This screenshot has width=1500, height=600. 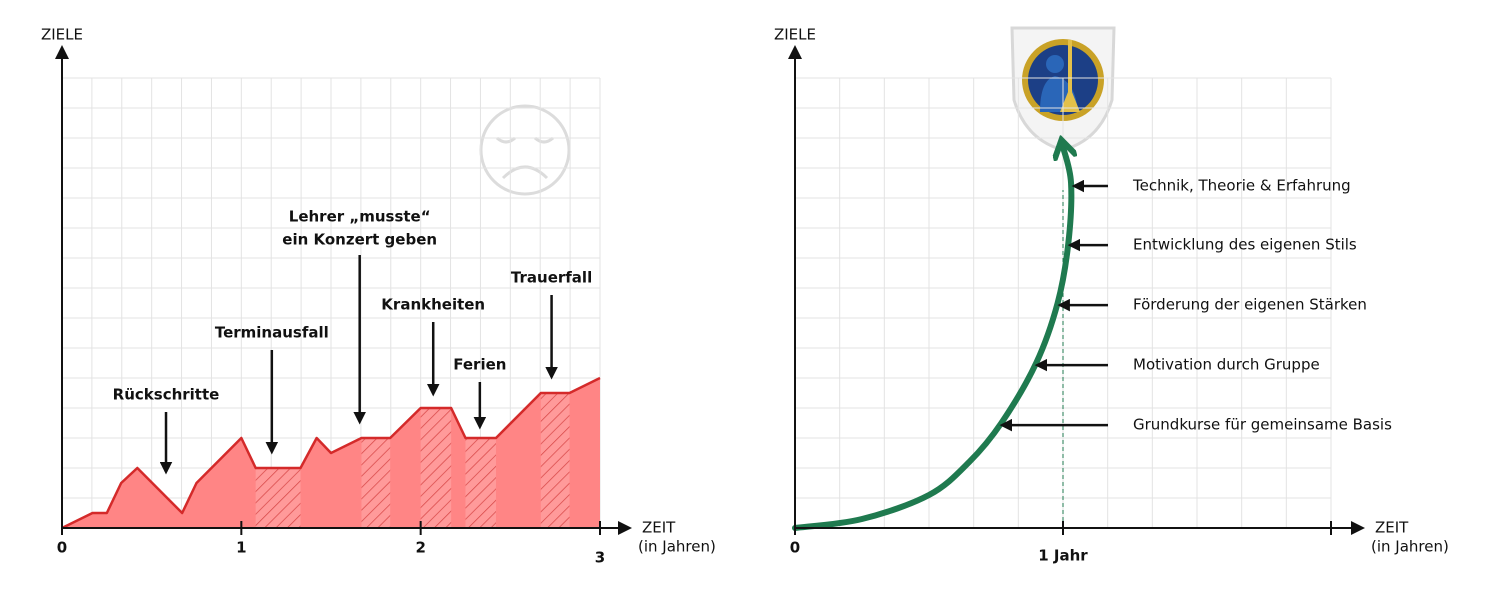 I want to click on annotation-text: ein Konzert geben, so click(x=359, y=240).